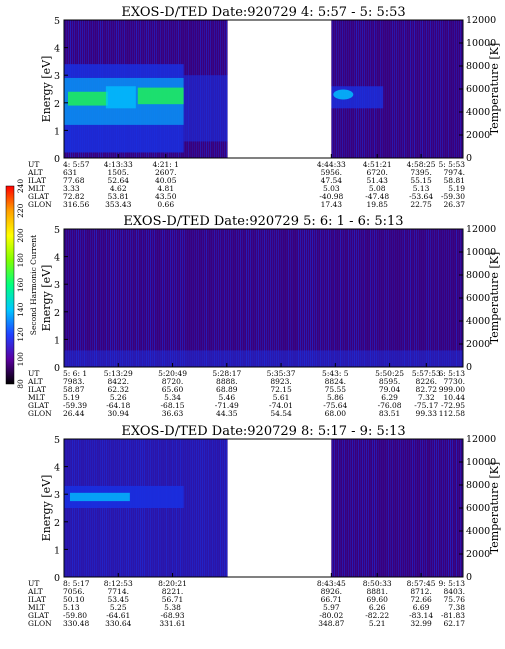  What do you see at coordinates (74, 599) in the screenshot?
I see `orbit-value-ilat: 50.10` at bounding box center [74, 599].